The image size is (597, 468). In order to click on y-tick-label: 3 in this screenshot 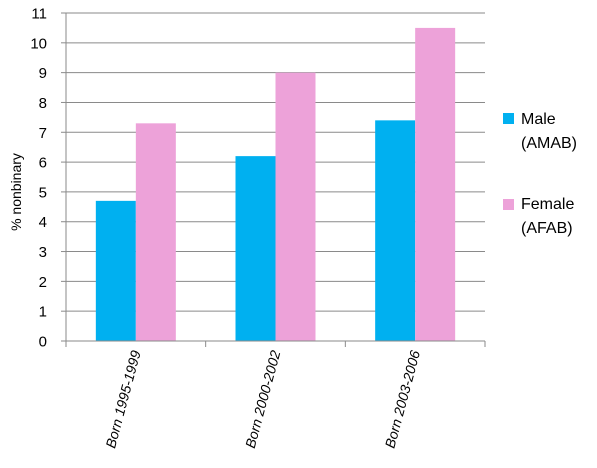, I will do `click(43, 252)`.